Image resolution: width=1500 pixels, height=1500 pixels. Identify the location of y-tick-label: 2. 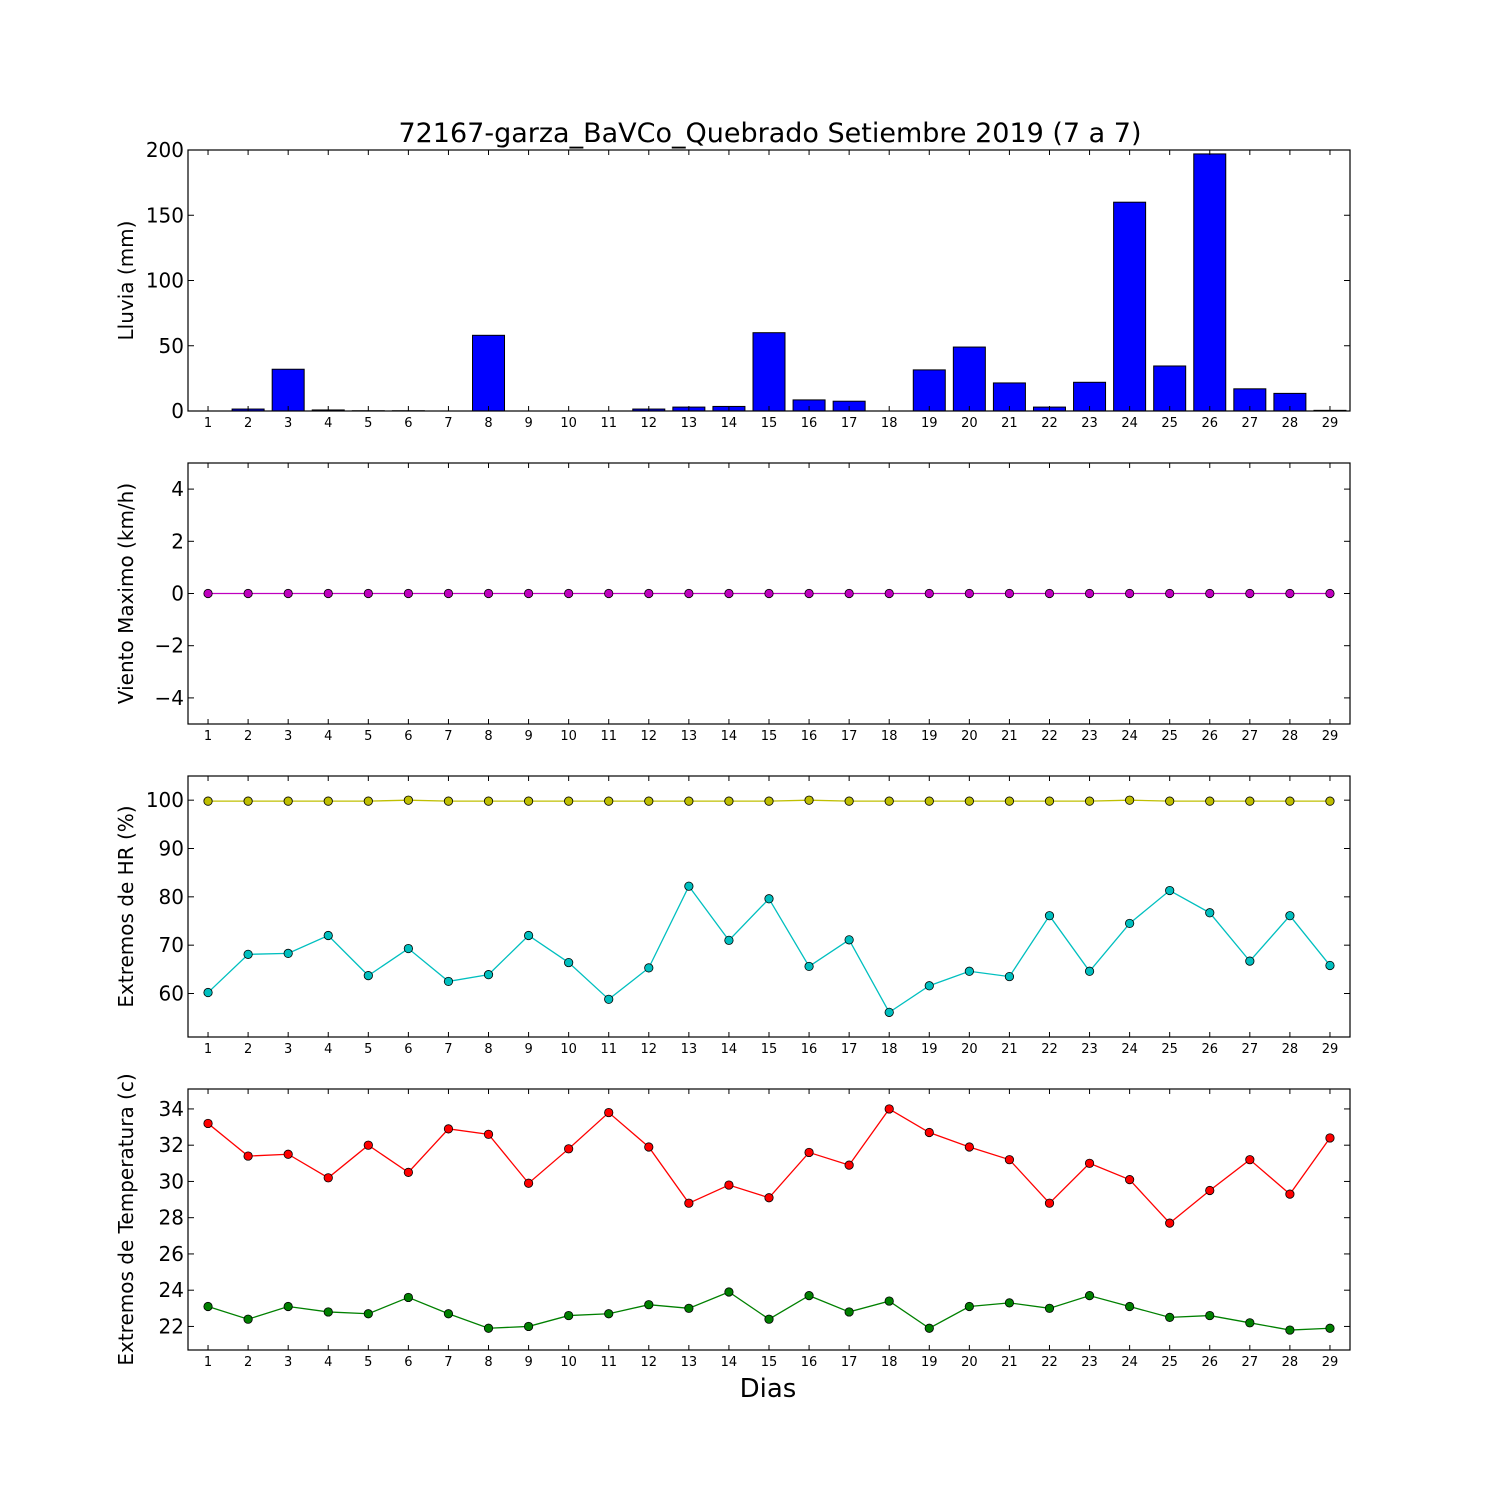
(177, 541).